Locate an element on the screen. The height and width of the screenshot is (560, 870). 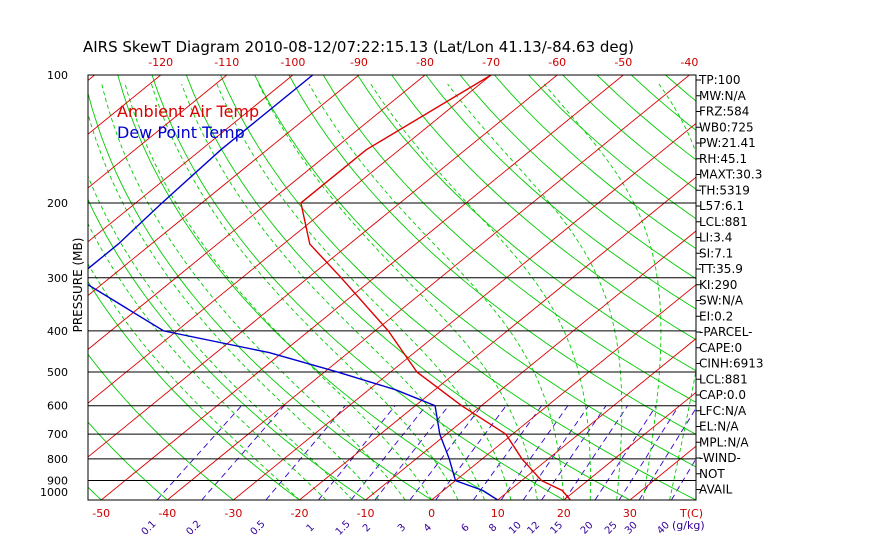
bottom-temp-tick-label: -30 is located at coordinates (233, 513).